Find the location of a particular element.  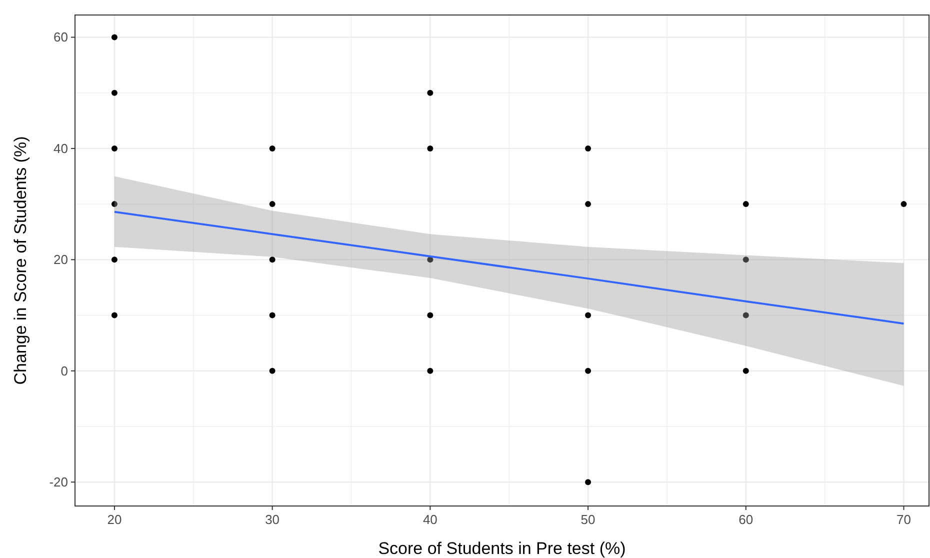

y-axis-title: Change in Score of Students (%) is located at coordinates (20, 260).